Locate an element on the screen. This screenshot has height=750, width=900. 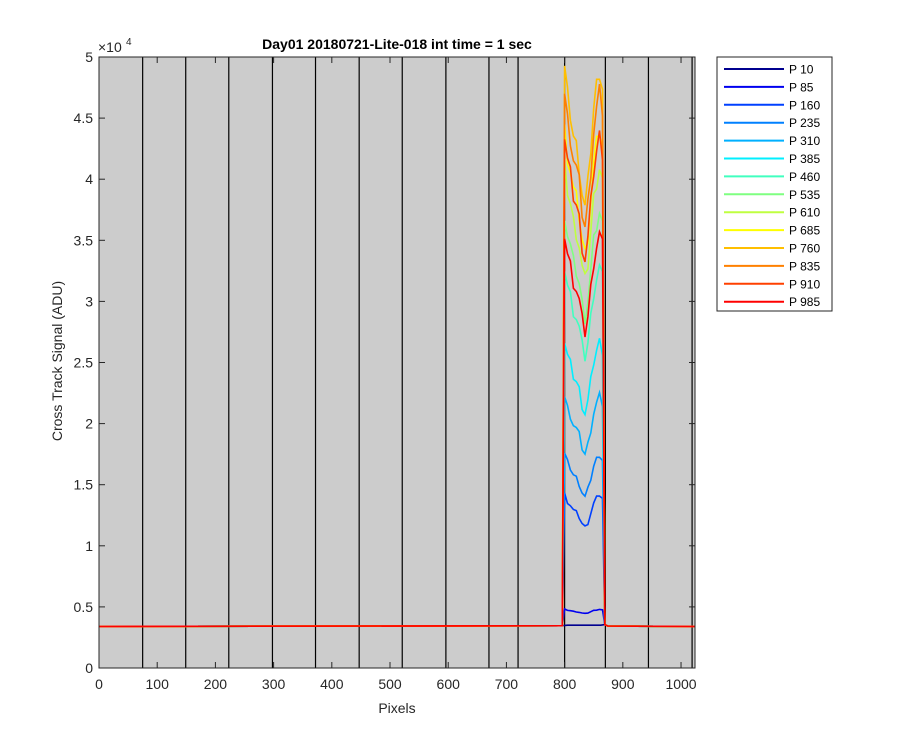
x-axis-label: Pixels is located at coordinates (396, 708).